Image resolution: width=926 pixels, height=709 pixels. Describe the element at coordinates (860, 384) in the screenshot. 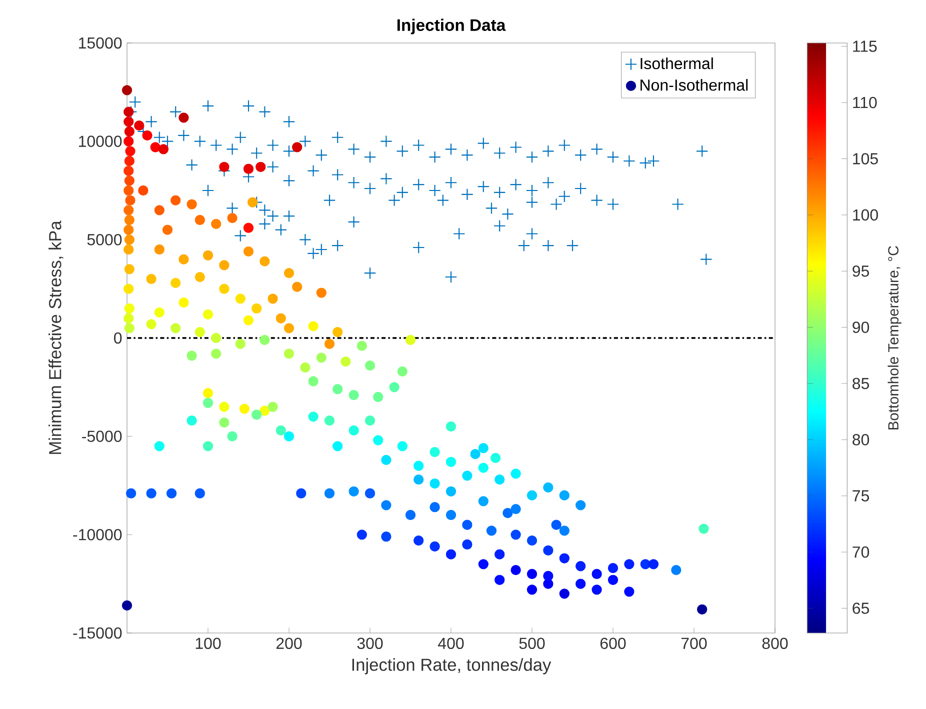

I see `color-bar-label: 85` at that location.